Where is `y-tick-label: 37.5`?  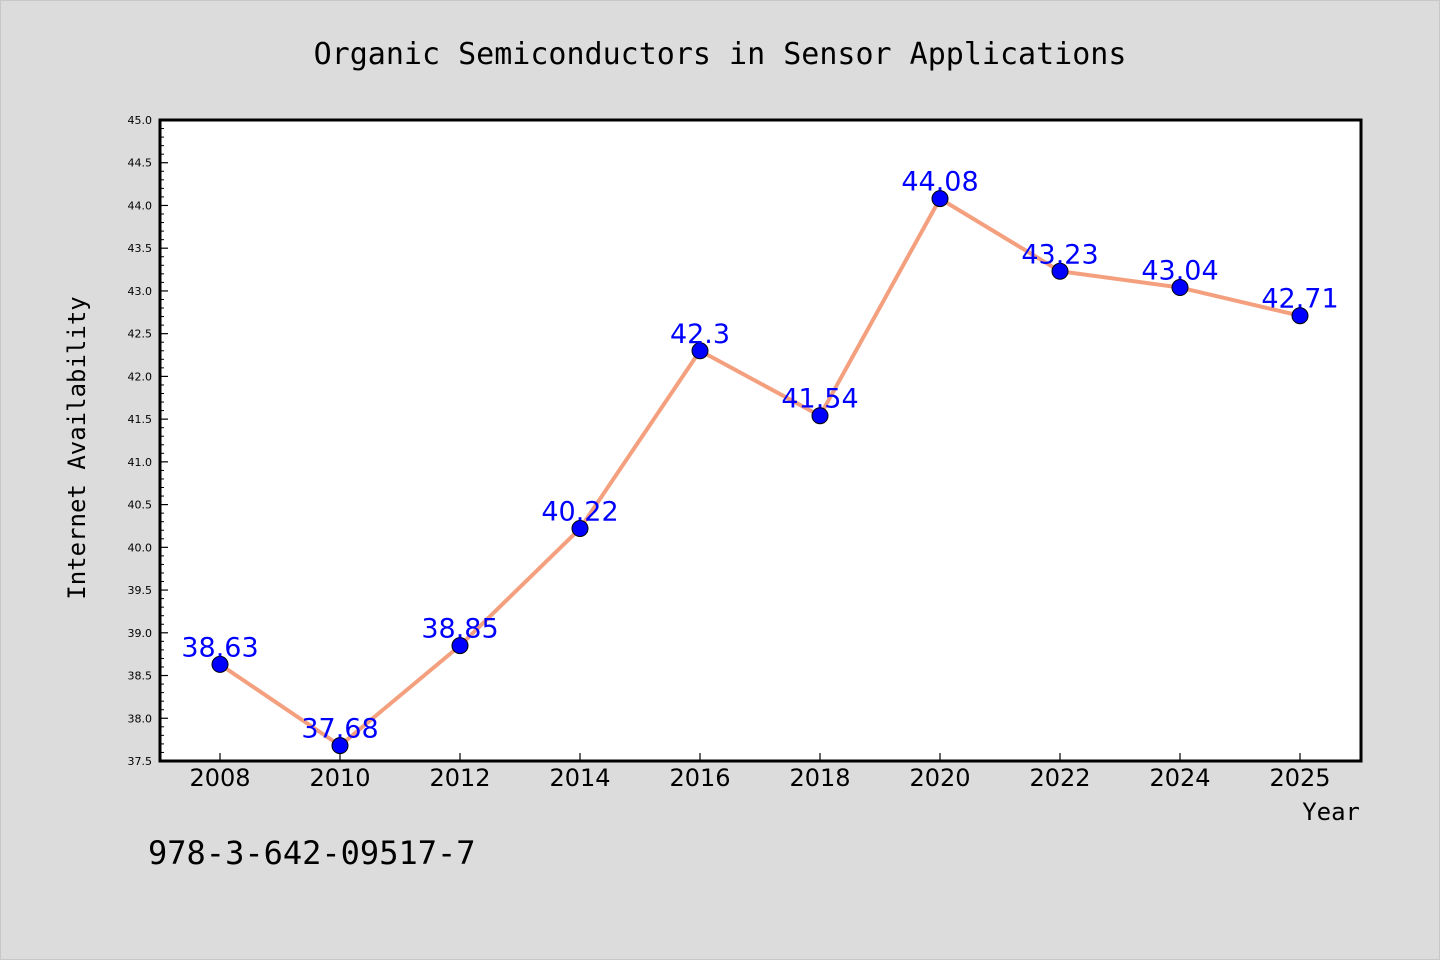 y-tick-label: 37.5 is located at coordinates (140, 761).